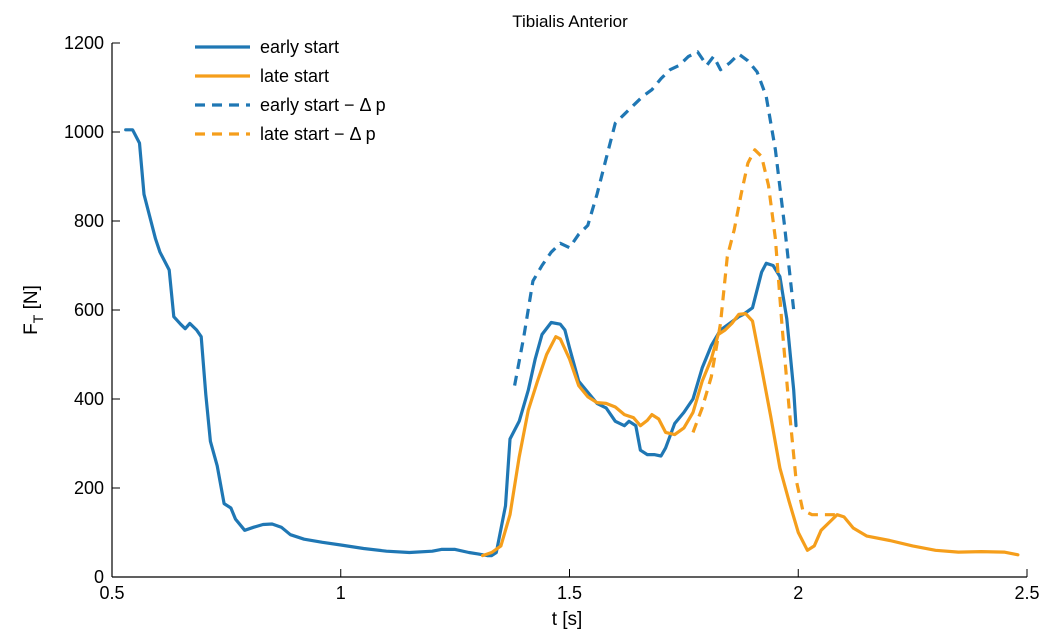 The height and width of the screenshot is (632, 1050). What do you see at coordinates (89, 310) in the screenshot?
I see `y-tick-label: 600` at bounding box center [89, 310].